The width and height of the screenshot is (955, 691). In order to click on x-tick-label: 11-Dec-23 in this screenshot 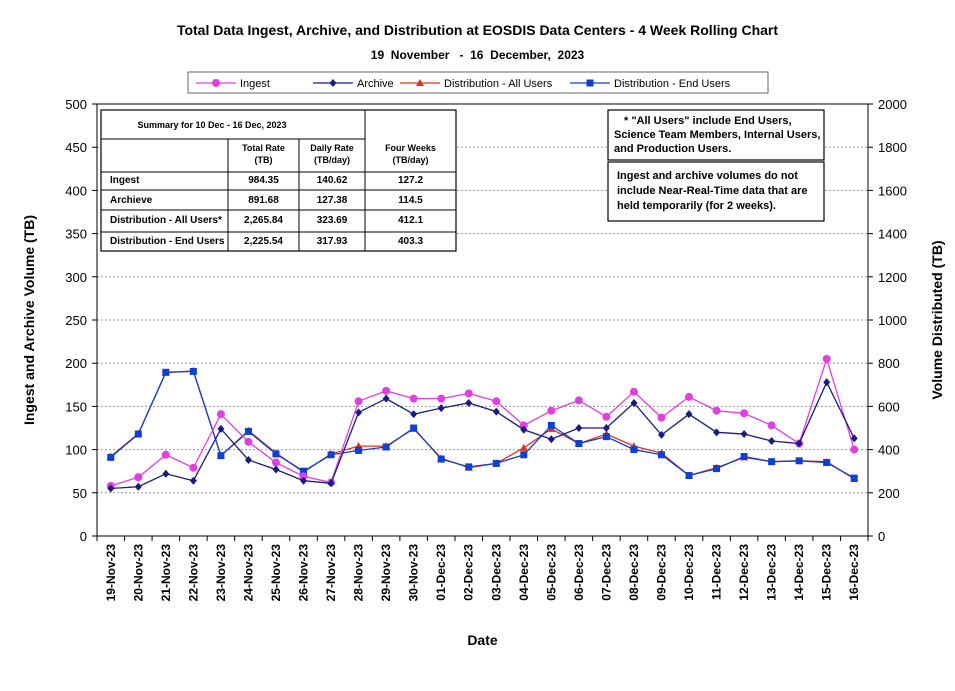, I will do `click(717, 572)`.